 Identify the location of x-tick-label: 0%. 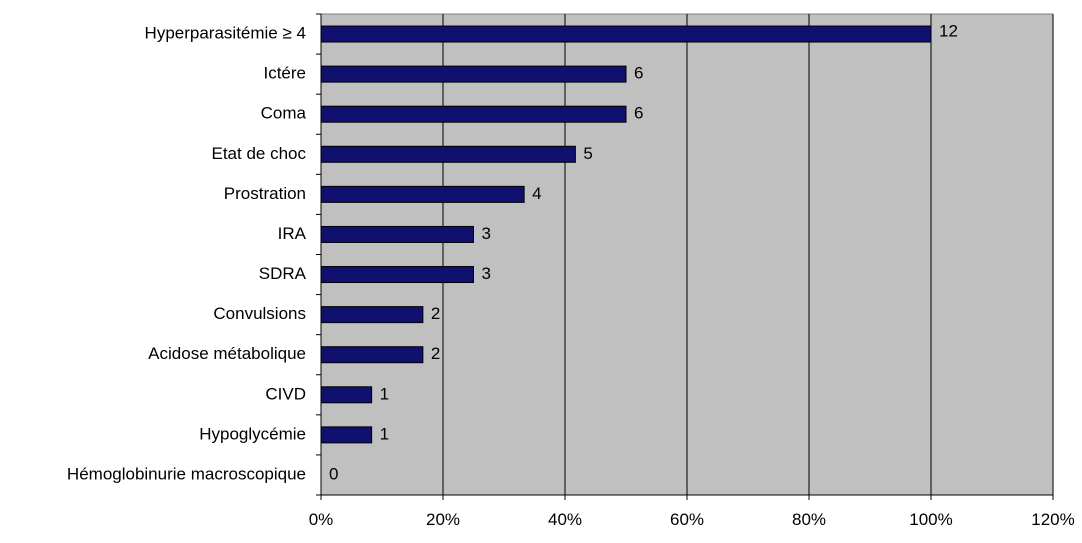
(321, 519).